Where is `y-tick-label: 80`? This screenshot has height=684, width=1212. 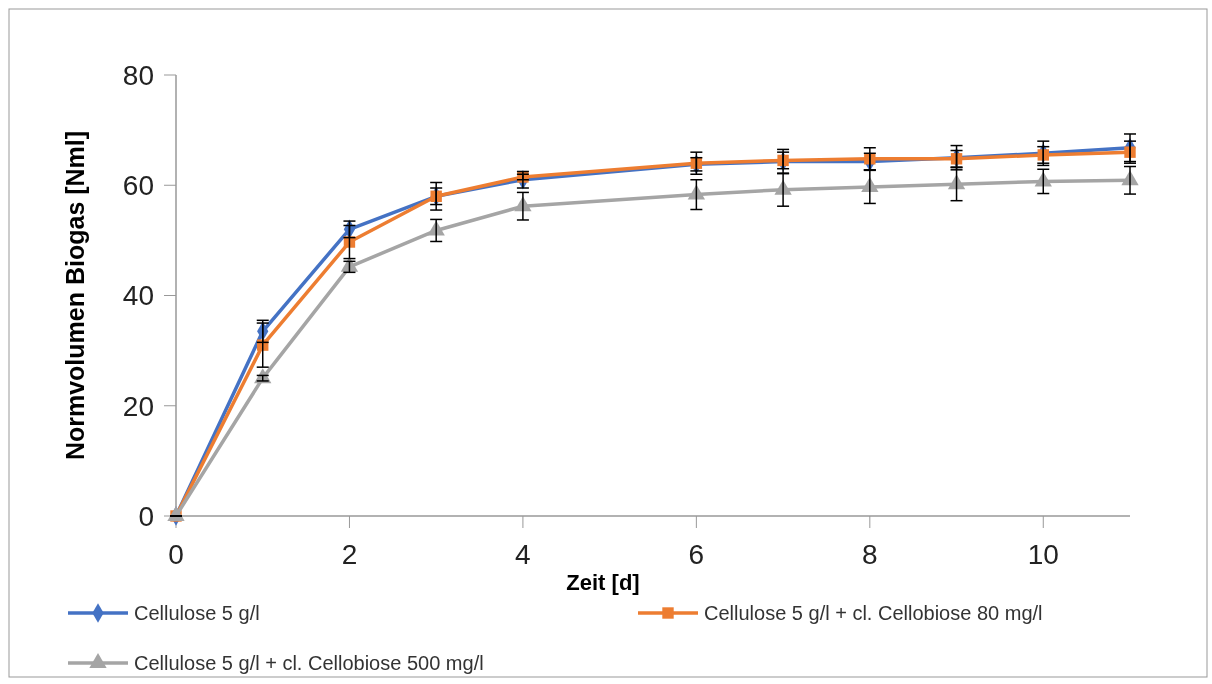
y-tick-label: 80 is located at coordinates (138, 75).